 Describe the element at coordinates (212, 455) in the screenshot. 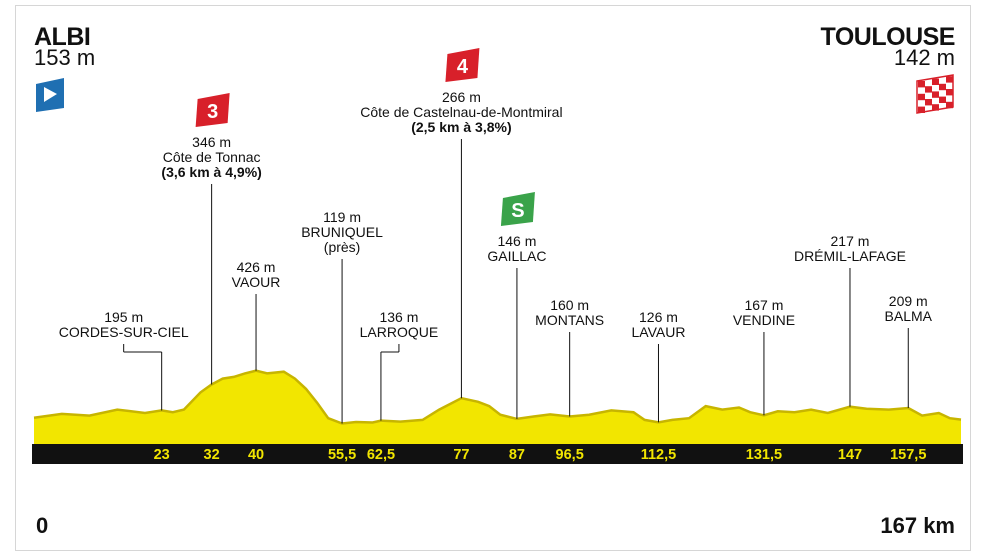

I see `tick-label: 32` at that location.